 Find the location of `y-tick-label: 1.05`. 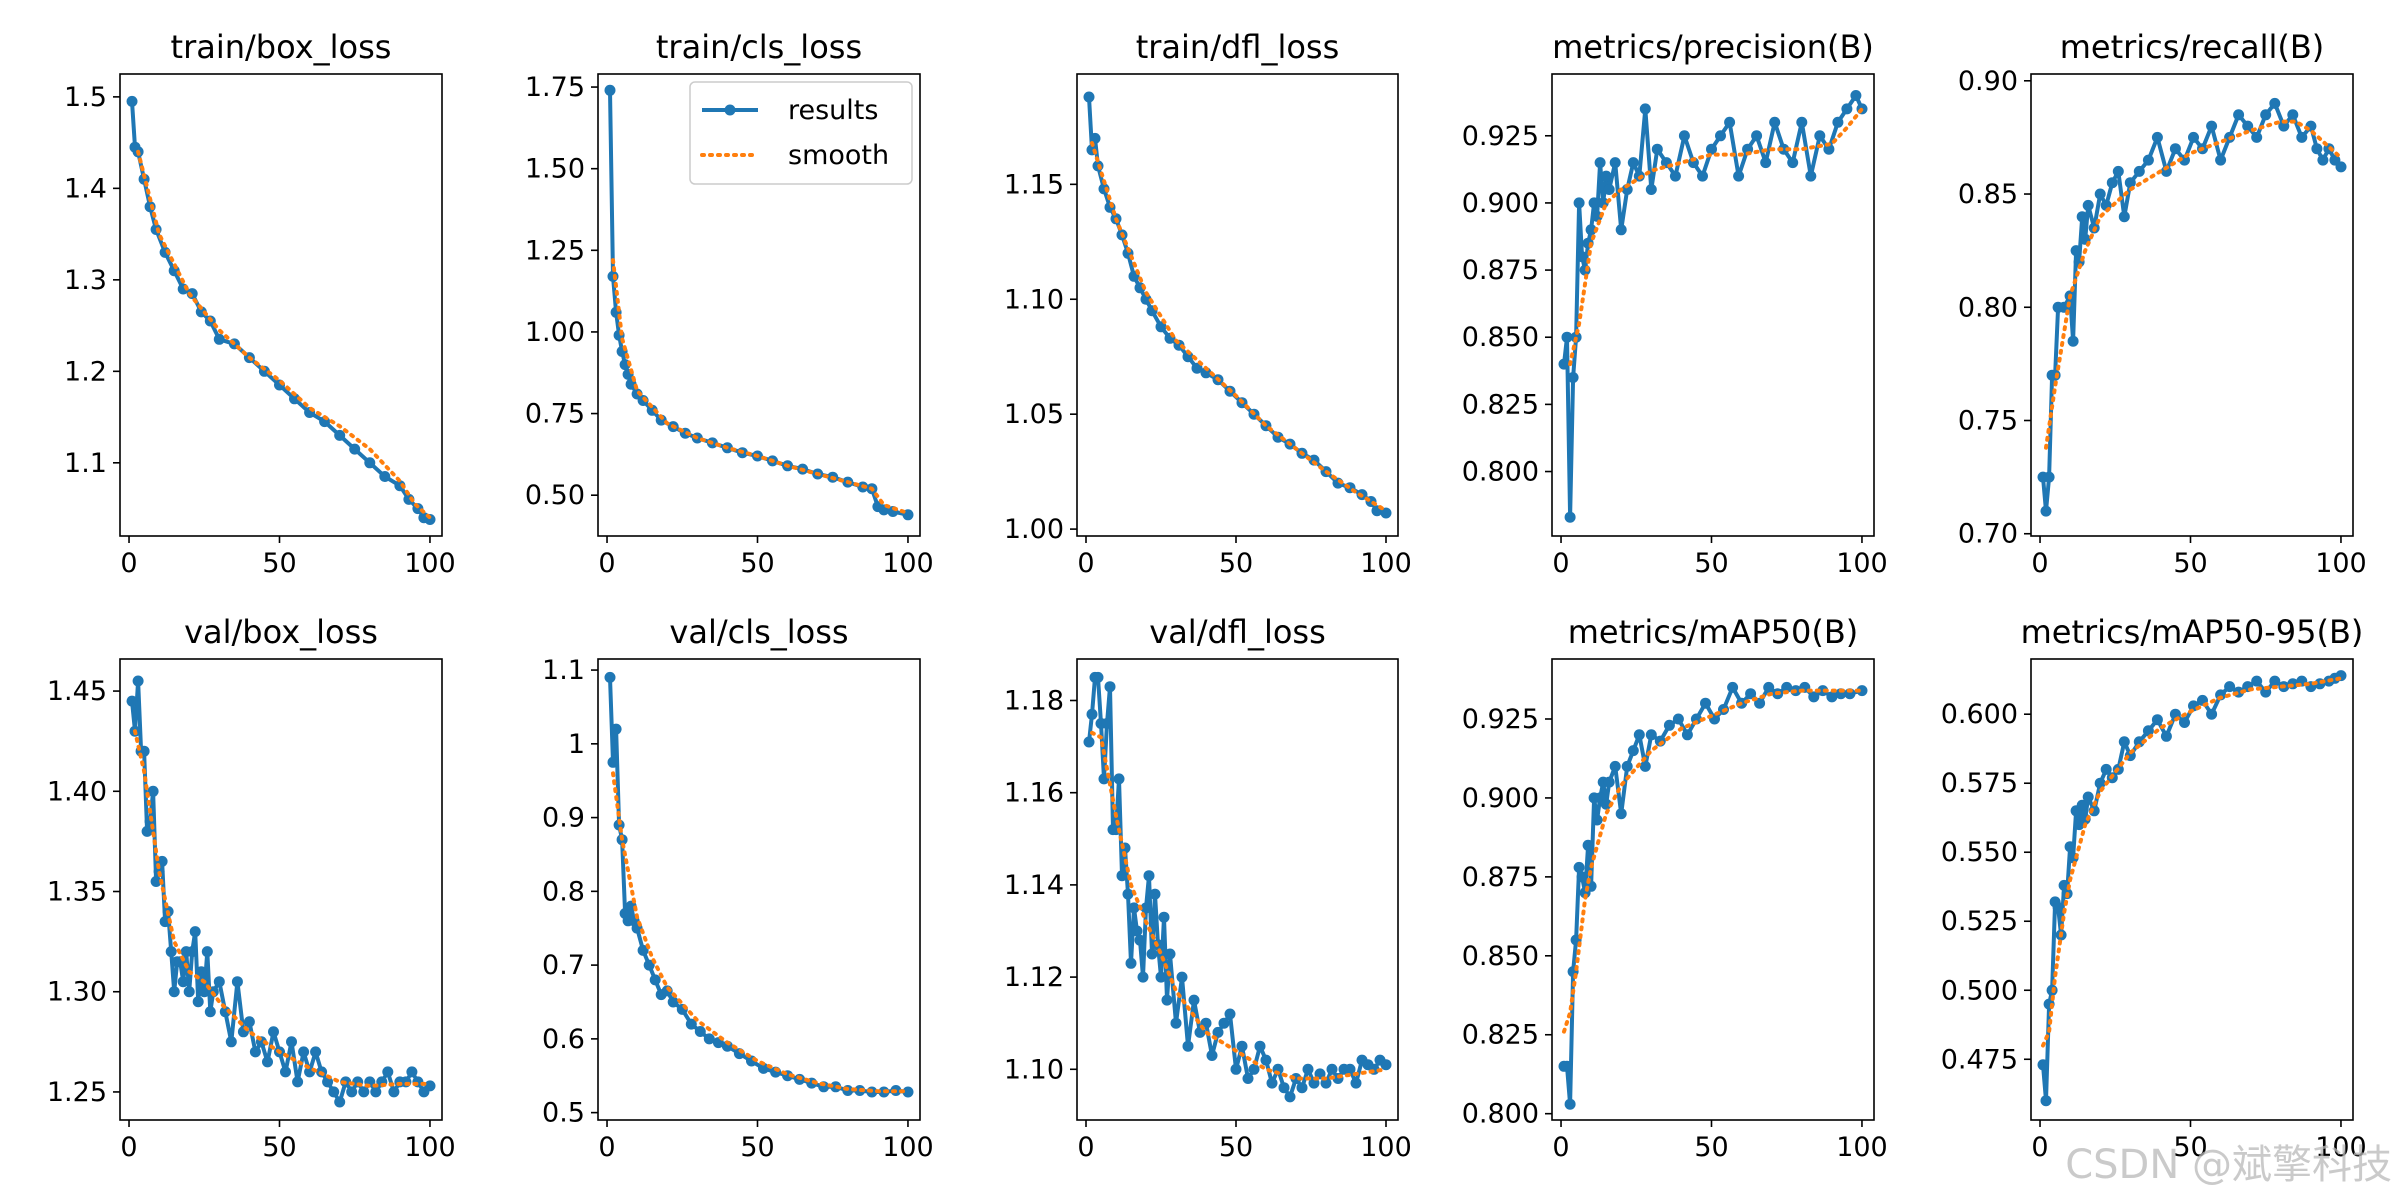

y-tick-label: 1.05 is located at coordinates (1034, 414).